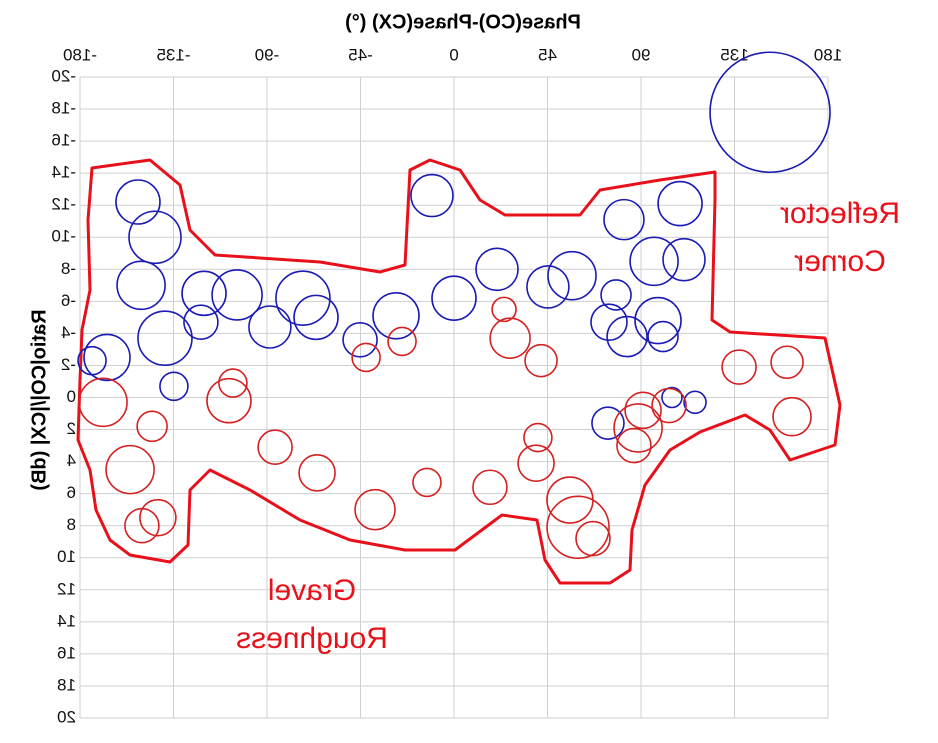  What do you see at coordinates (66, 716) in the screenshot?
I see `y-tick-label: 20` at bounding box center [66, 716].